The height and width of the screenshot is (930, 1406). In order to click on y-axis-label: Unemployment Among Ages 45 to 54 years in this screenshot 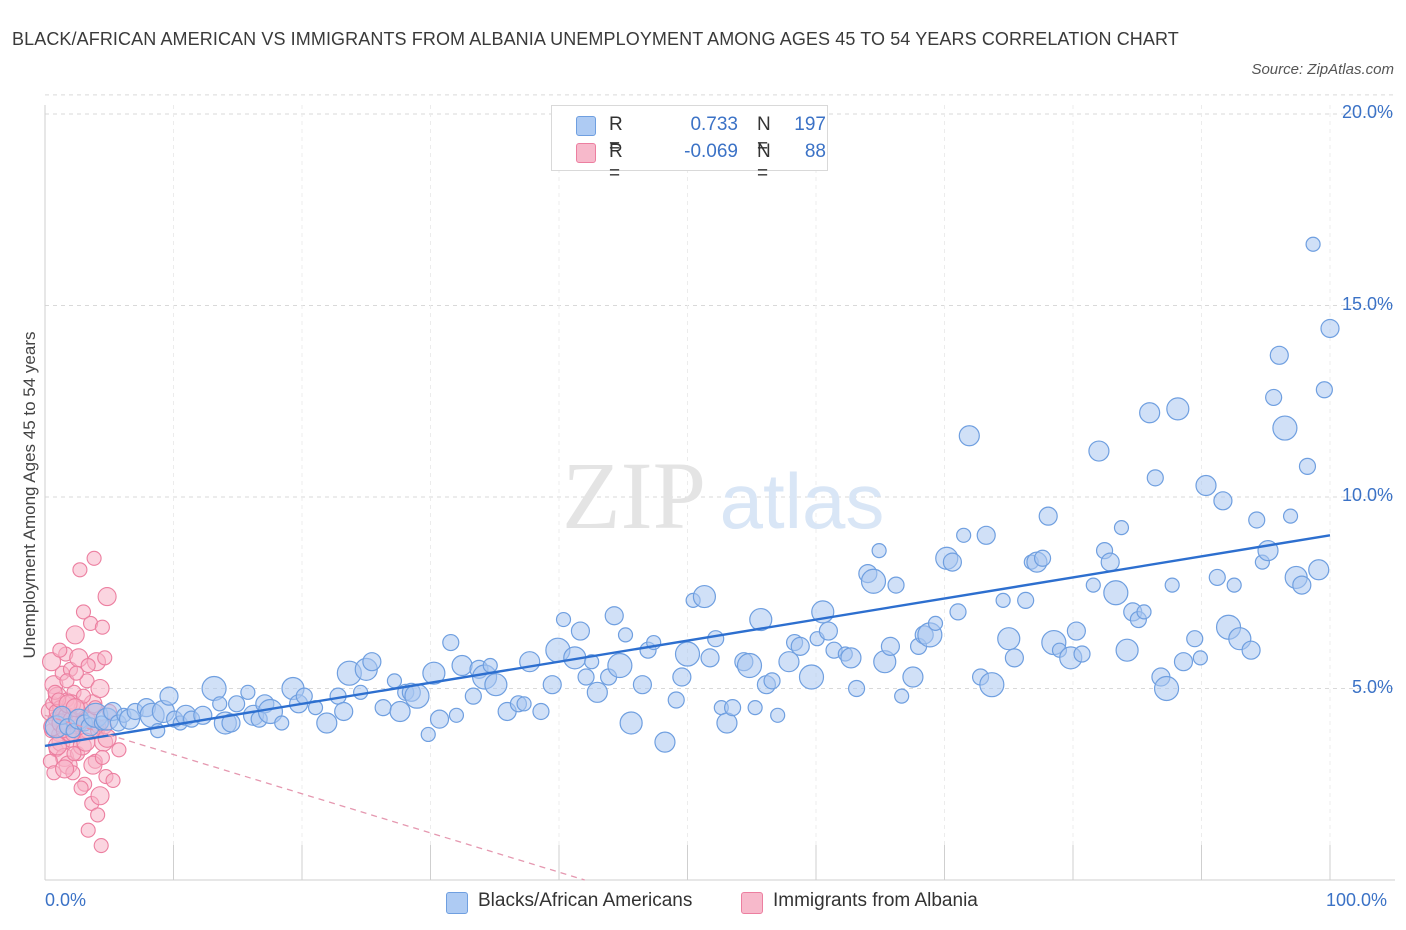, I will do `click(29, 495)`.